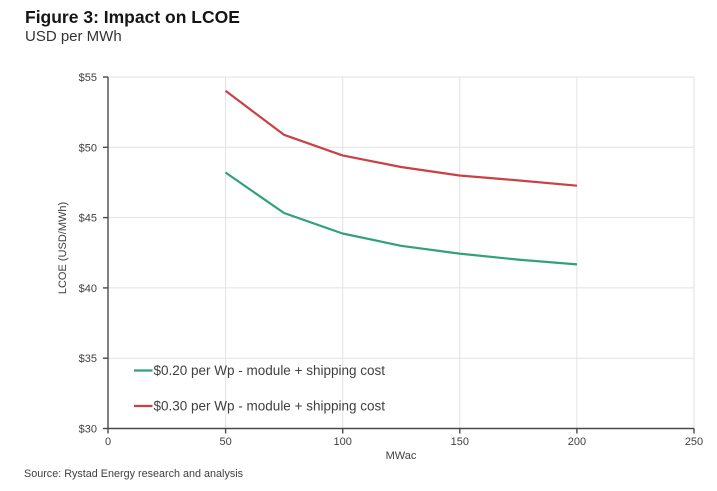 This screenshot has height=491, width=717. What do you see at coordinates (694, 442) in the screenshot?
I see `svg-text: 250` at bounding box center [694, 442].